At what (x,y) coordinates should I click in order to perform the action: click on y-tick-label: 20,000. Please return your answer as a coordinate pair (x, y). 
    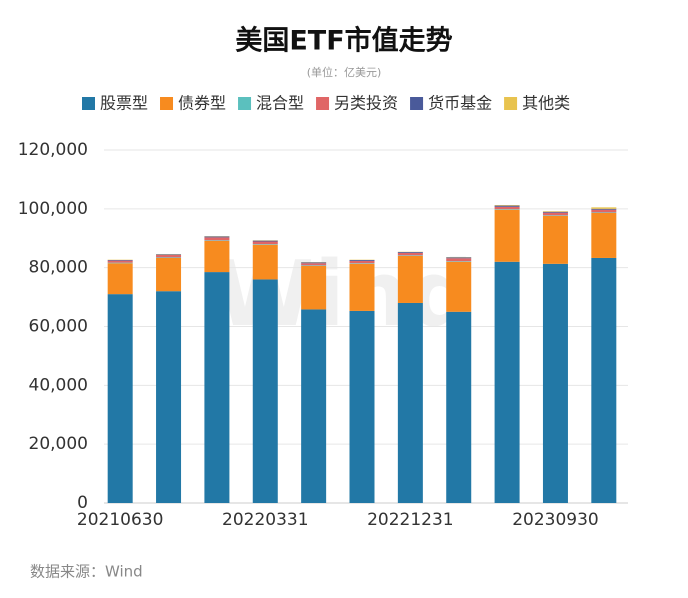
    Looking at the image, I should click on (58, 444).